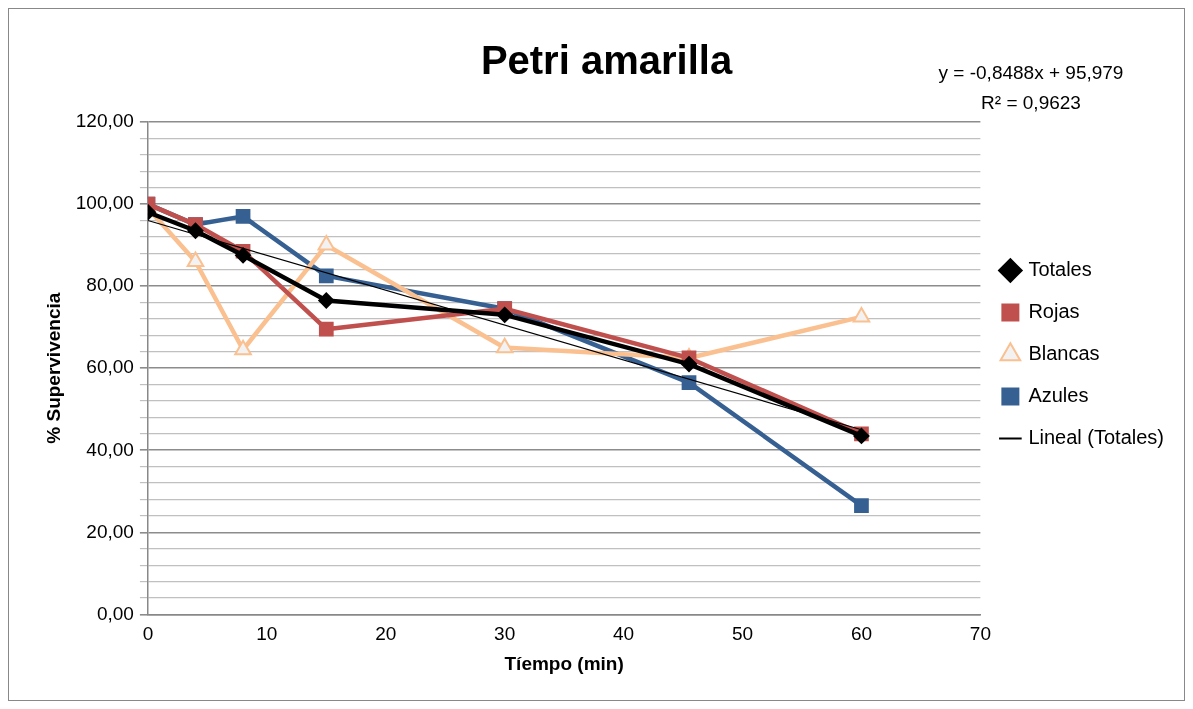  What do you see at coordinates (606, 60) in the screenshot?
I see `chart-title: Petri amarilla` at bounding box center [606, 60].